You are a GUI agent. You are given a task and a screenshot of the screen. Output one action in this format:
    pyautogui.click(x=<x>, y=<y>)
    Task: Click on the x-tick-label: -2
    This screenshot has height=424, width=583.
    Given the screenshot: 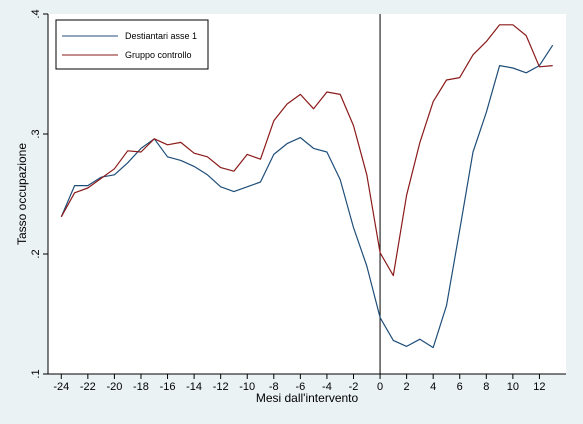 What is the action you would take?
    pyautogui.click(x=354, y=387)
    